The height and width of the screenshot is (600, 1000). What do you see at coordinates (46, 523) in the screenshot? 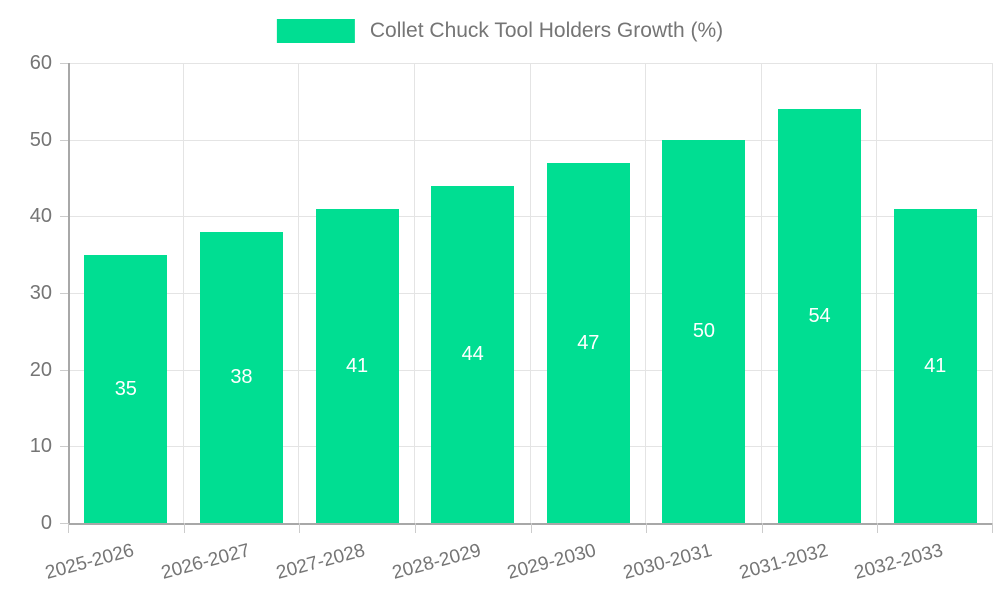
I see `y-tick-label: 0` at bounding box center [46, 523].